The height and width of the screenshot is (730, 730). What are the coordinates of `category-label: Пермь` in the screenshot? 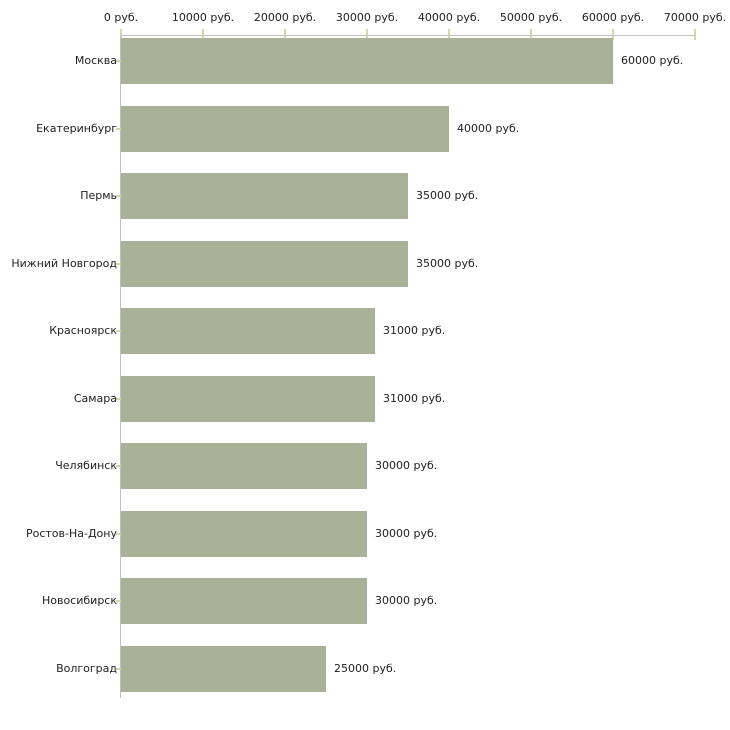 It's located at (98, 195).